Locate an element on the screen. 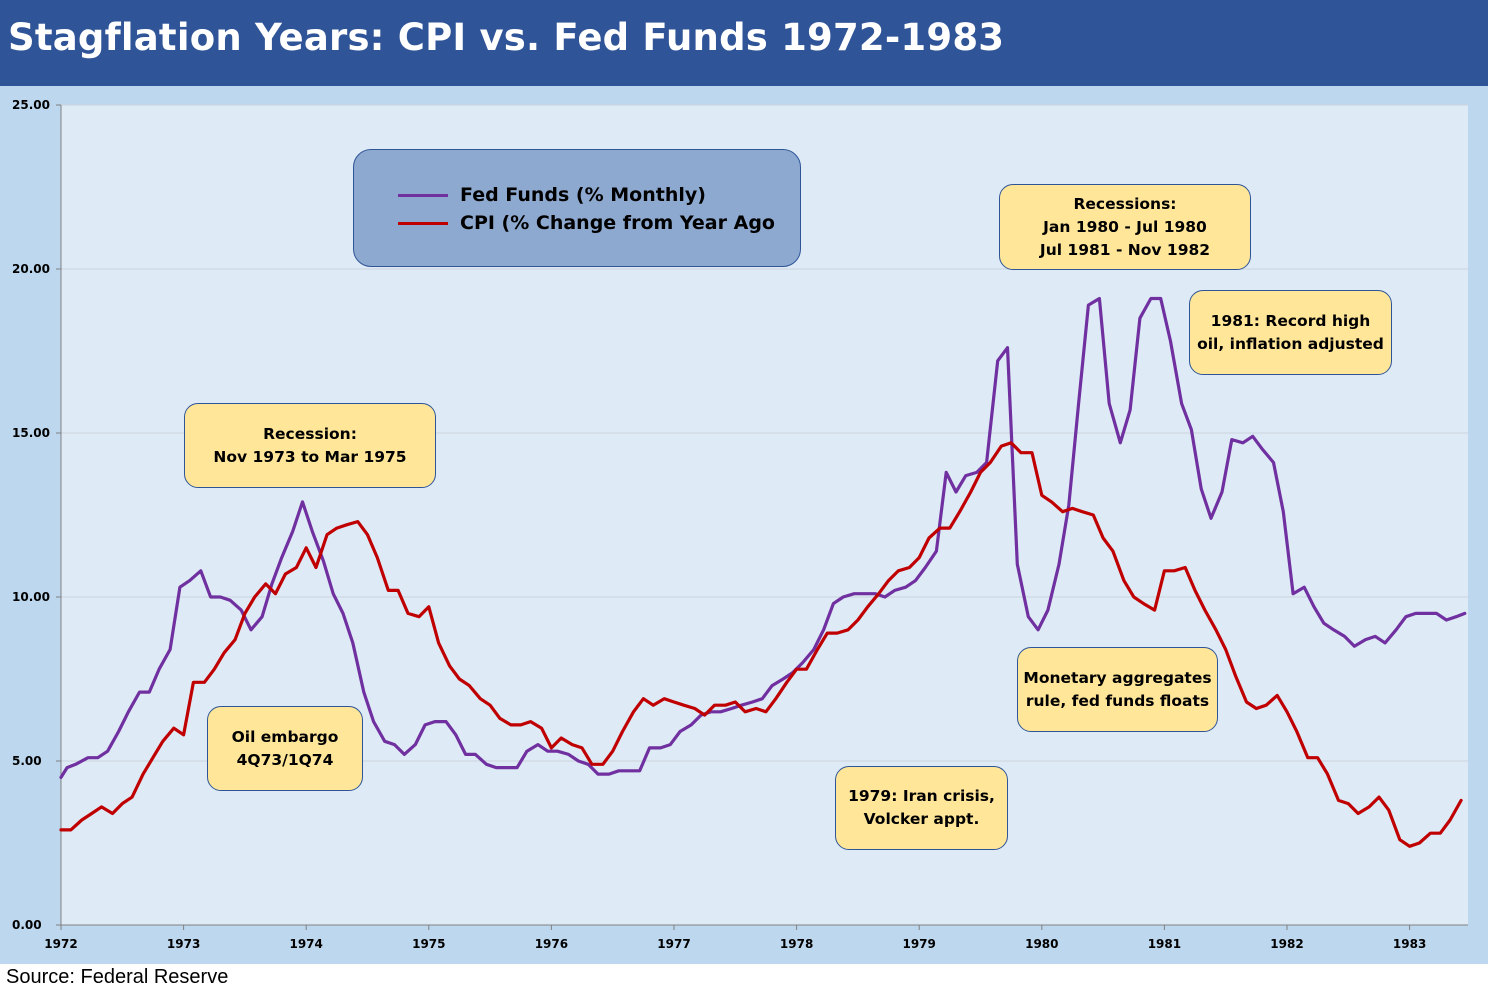  x-tick-label: 1972 is located at coordinates (60, 944).